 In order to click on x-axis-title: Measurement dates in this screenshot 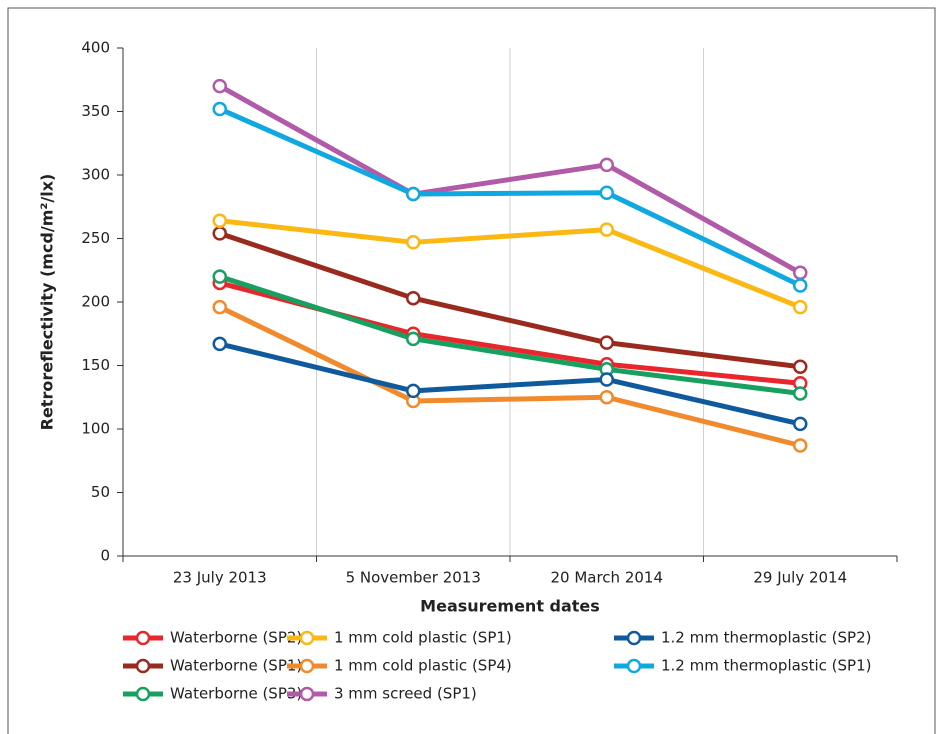, I will do `click(510, 606)`.